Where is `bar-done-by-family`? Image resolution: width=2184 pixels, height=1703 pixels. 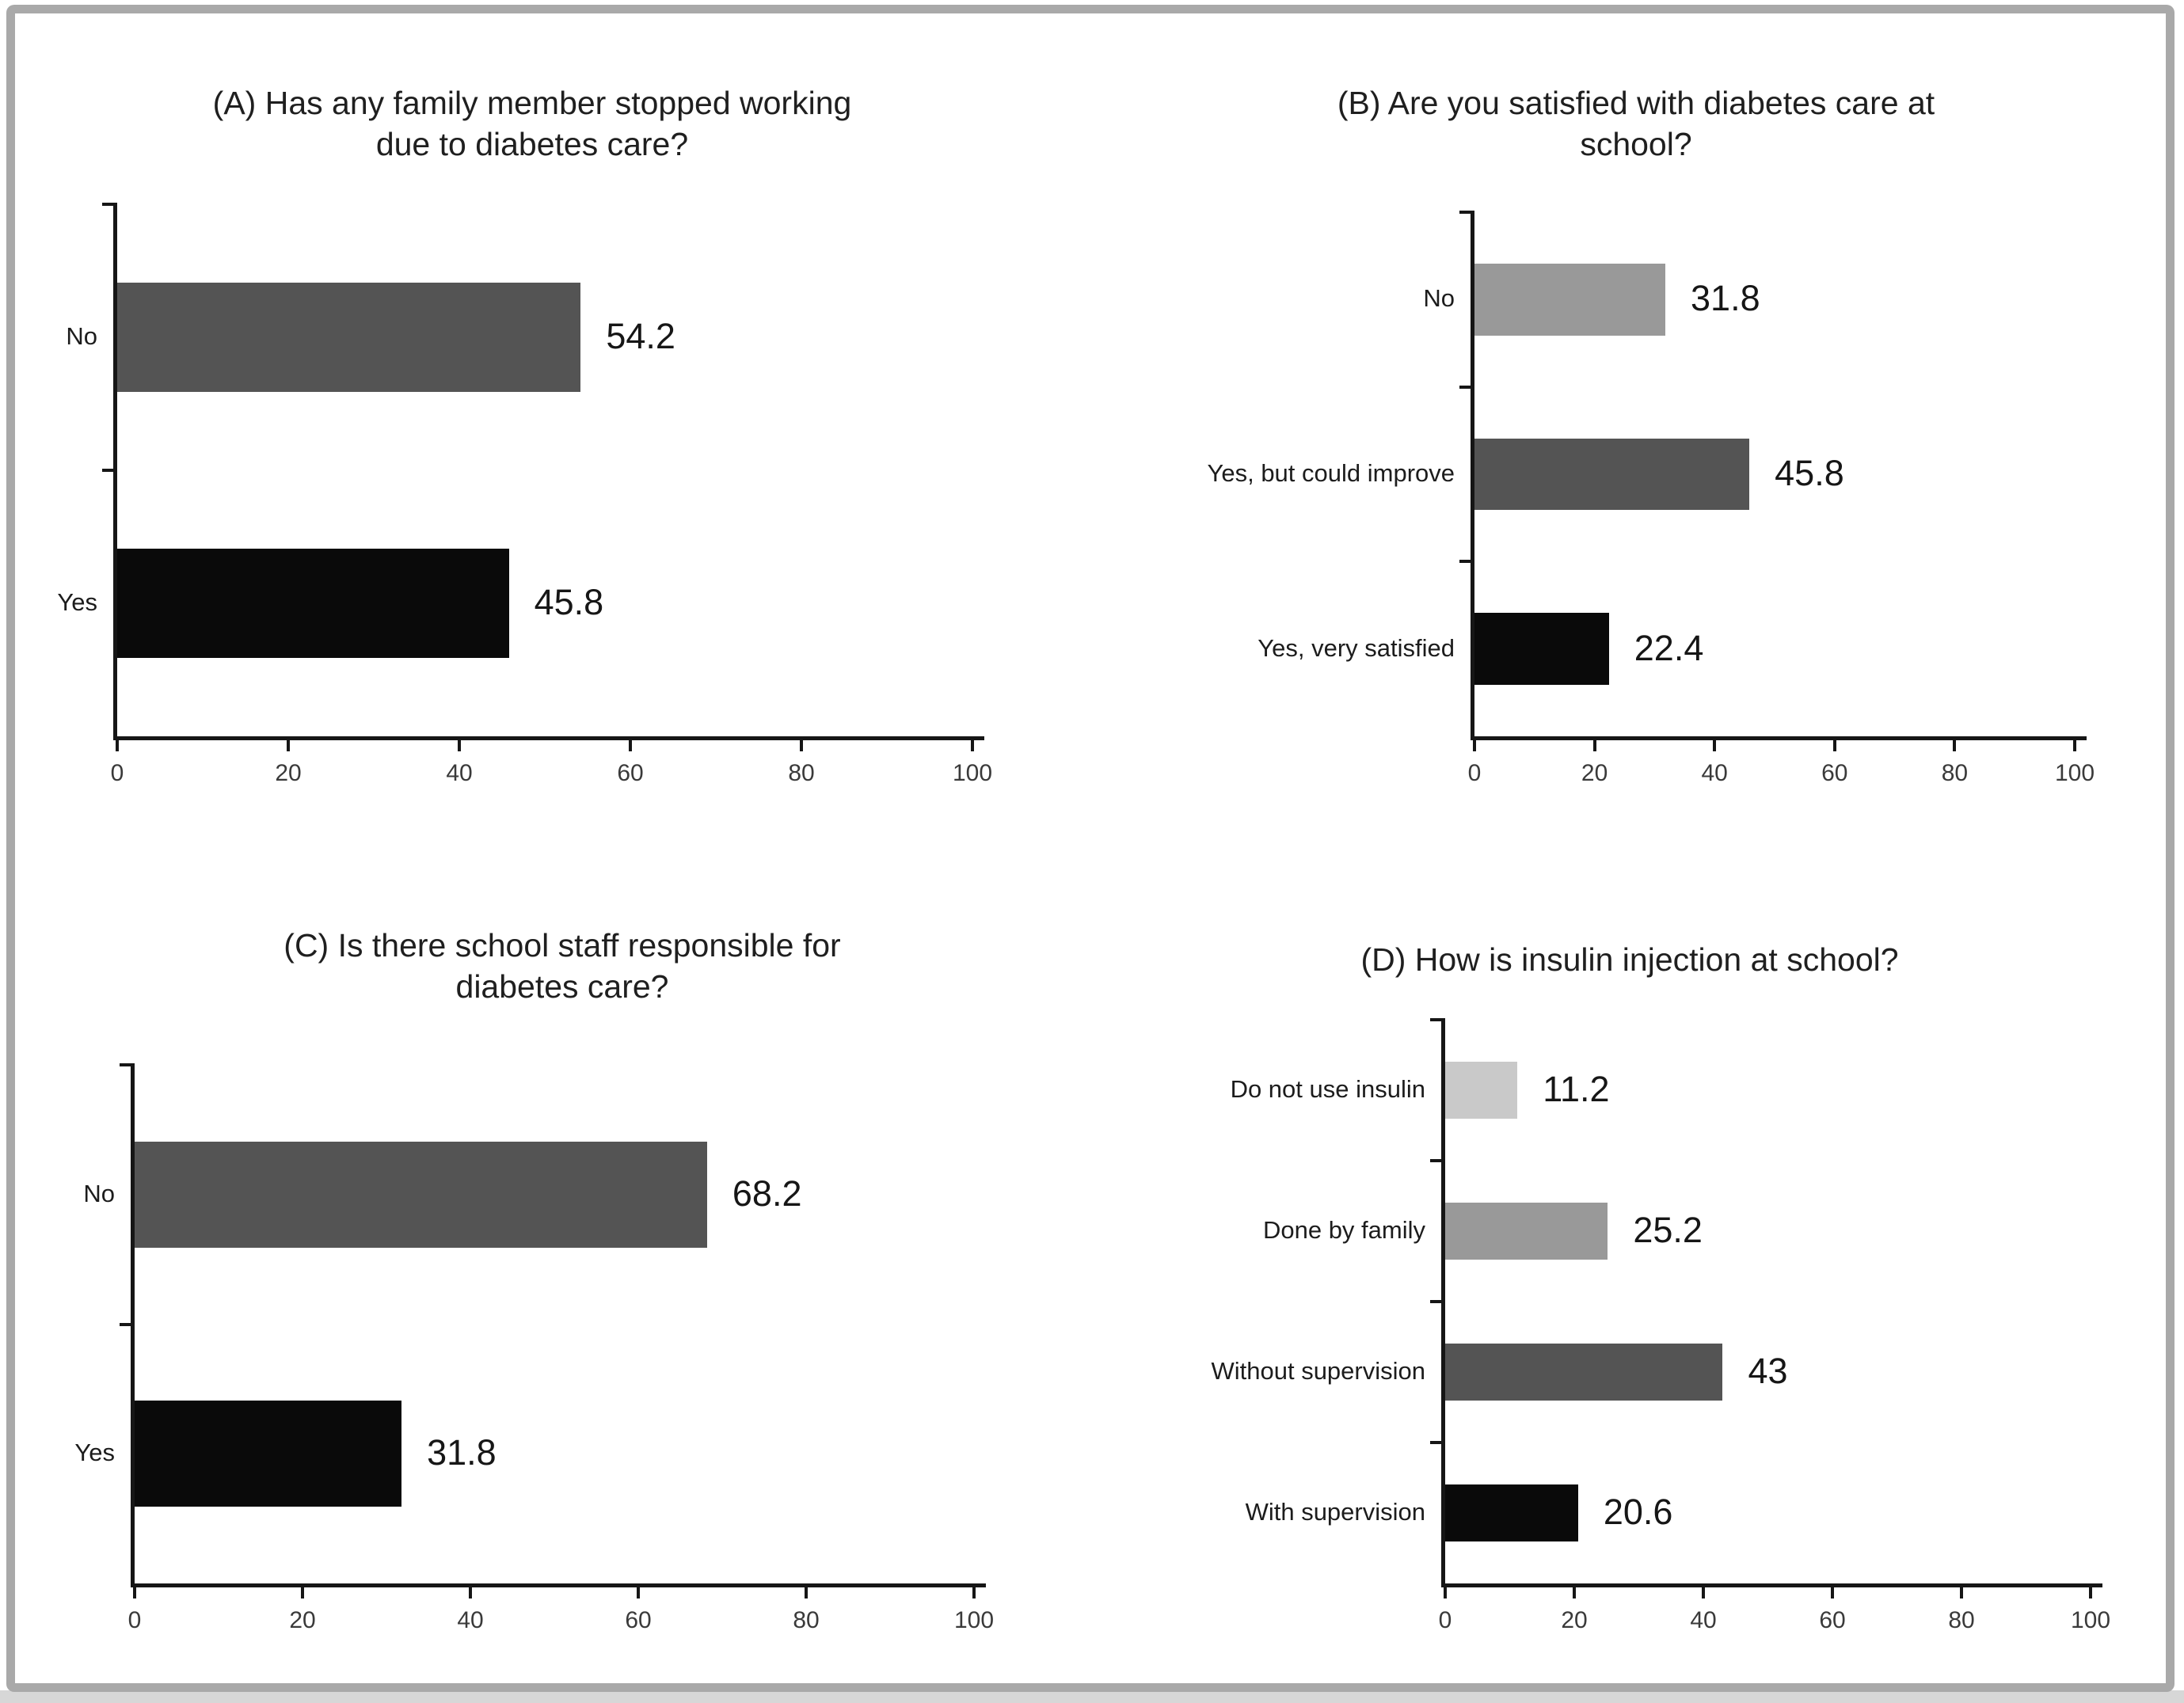 bar-done-by-family is located at coordinates (1526, 1231).